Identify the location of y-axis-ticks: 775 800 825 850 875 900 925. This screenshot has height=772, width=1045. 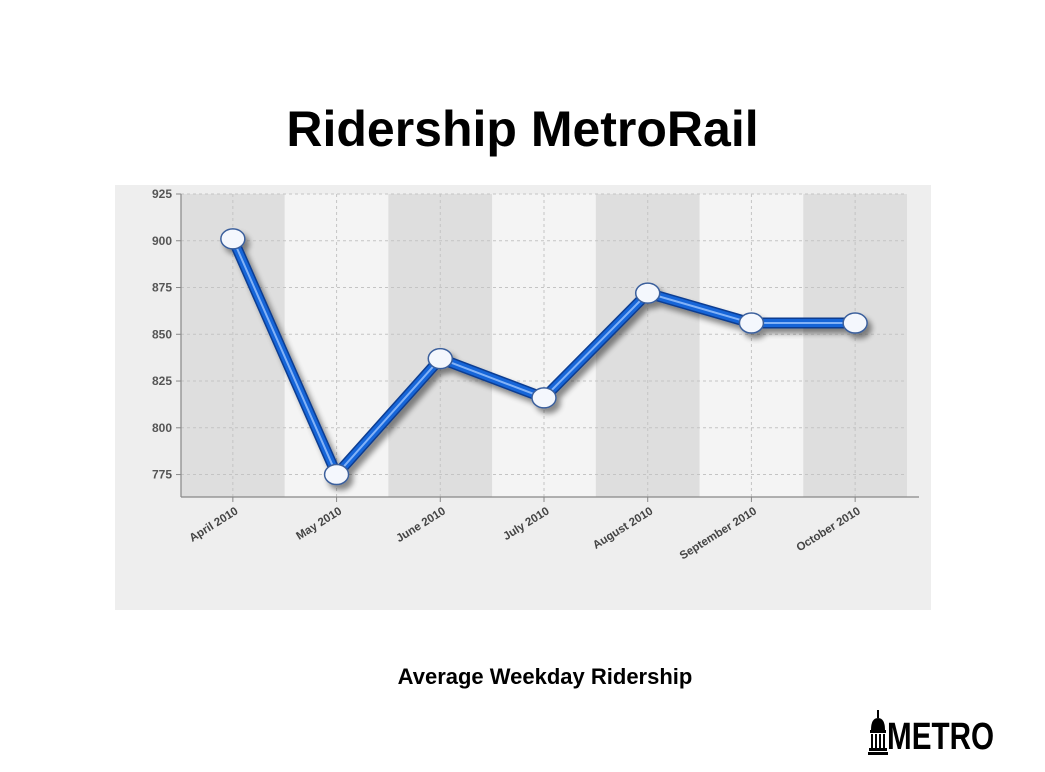
(166, 334).